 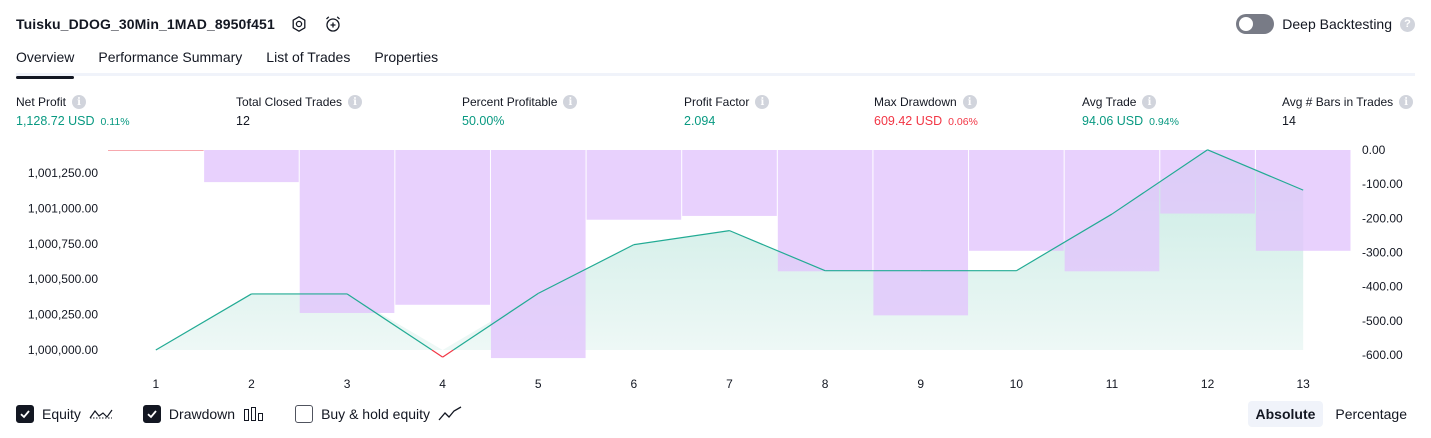 What do you see at coordinates (920, 383) in the screenshot?
I see `x-axis-tick-label: 9` at bounding box center [920, 383].